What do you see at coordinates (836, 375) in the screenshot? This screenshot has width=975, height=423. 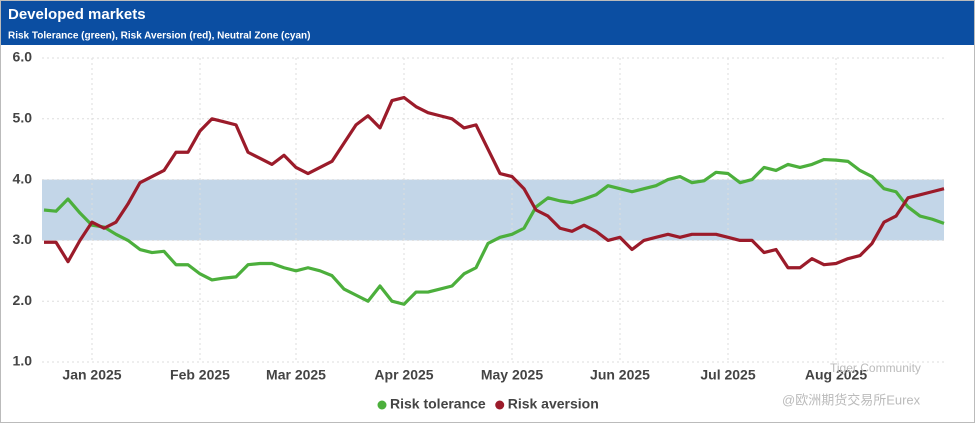 I see `x-tick-label: Aug 2025` at bounding box center [836, 375].